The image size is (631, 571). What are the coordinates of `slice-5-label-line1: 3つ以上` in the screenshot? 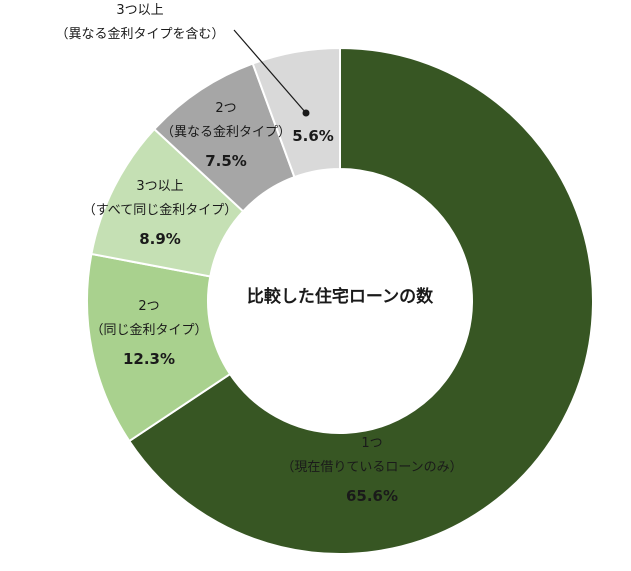 It's located at (139, 10).